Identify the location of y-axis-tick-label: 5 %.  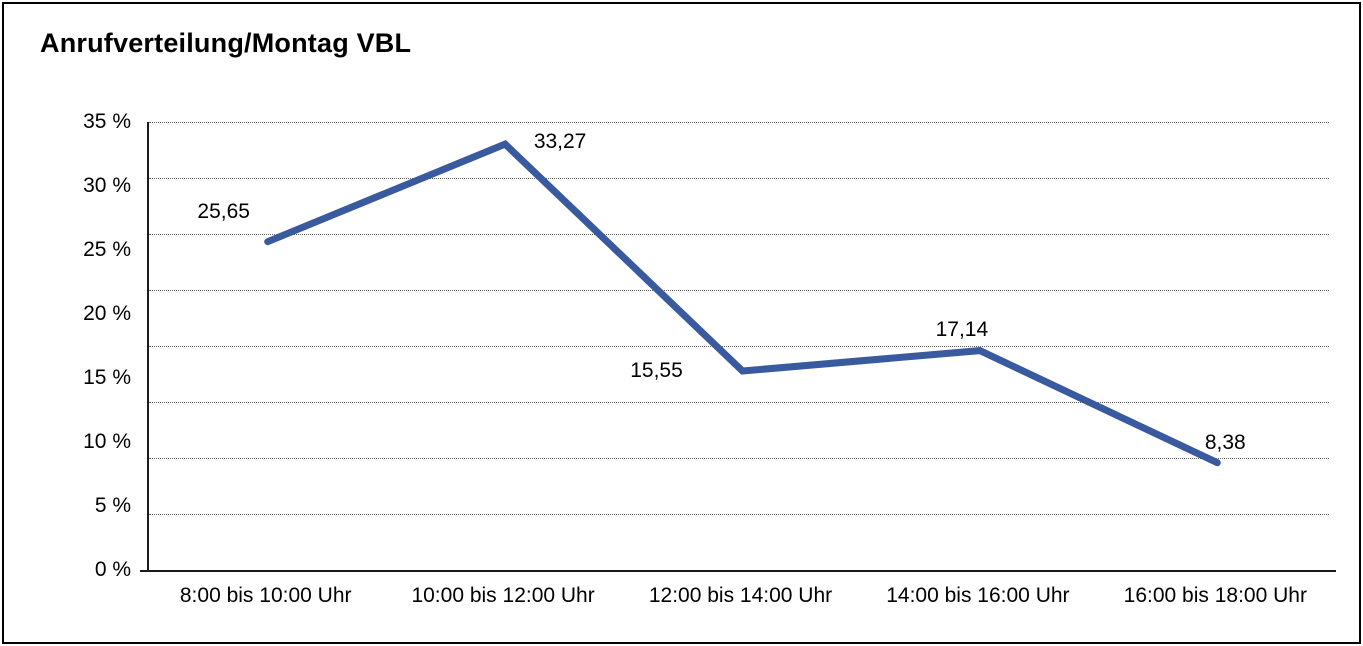
(112, 505).